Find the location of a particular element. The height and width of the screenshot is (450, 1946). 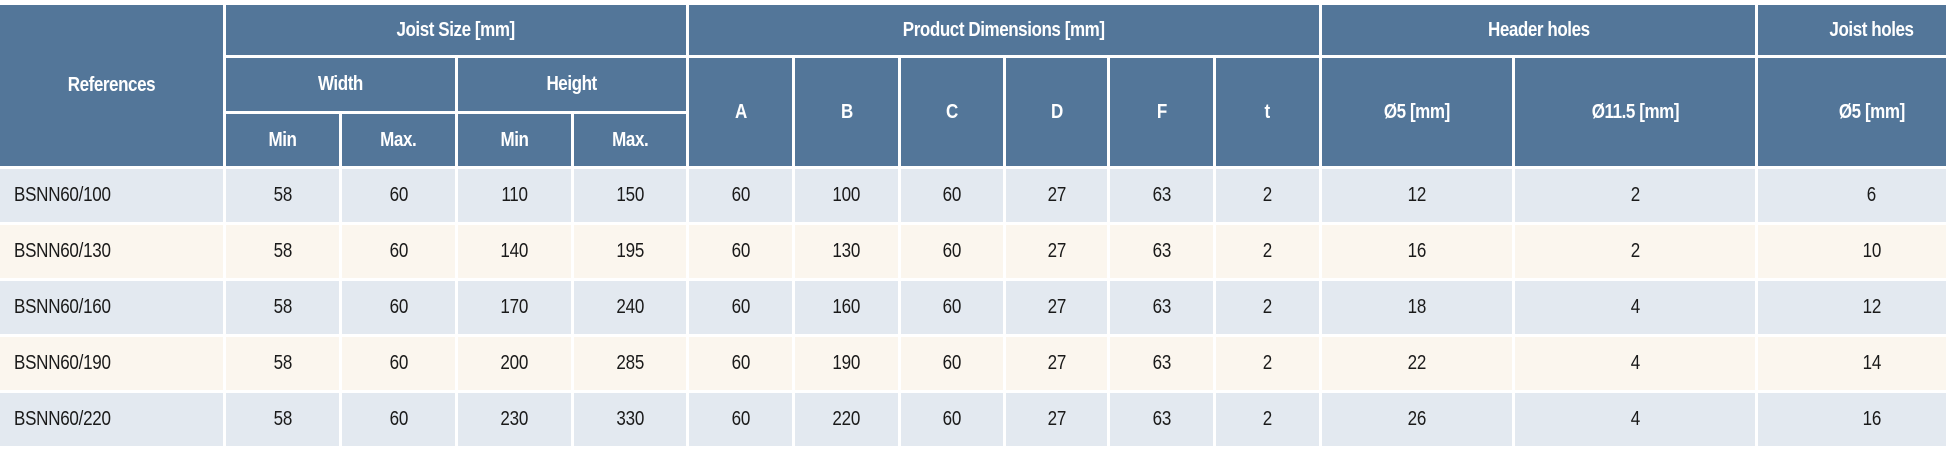

table-row: BSNN60/100 58 60 110 150 60 100 60 27 63 2 12 2 6 is located at coordinates (973, 195).